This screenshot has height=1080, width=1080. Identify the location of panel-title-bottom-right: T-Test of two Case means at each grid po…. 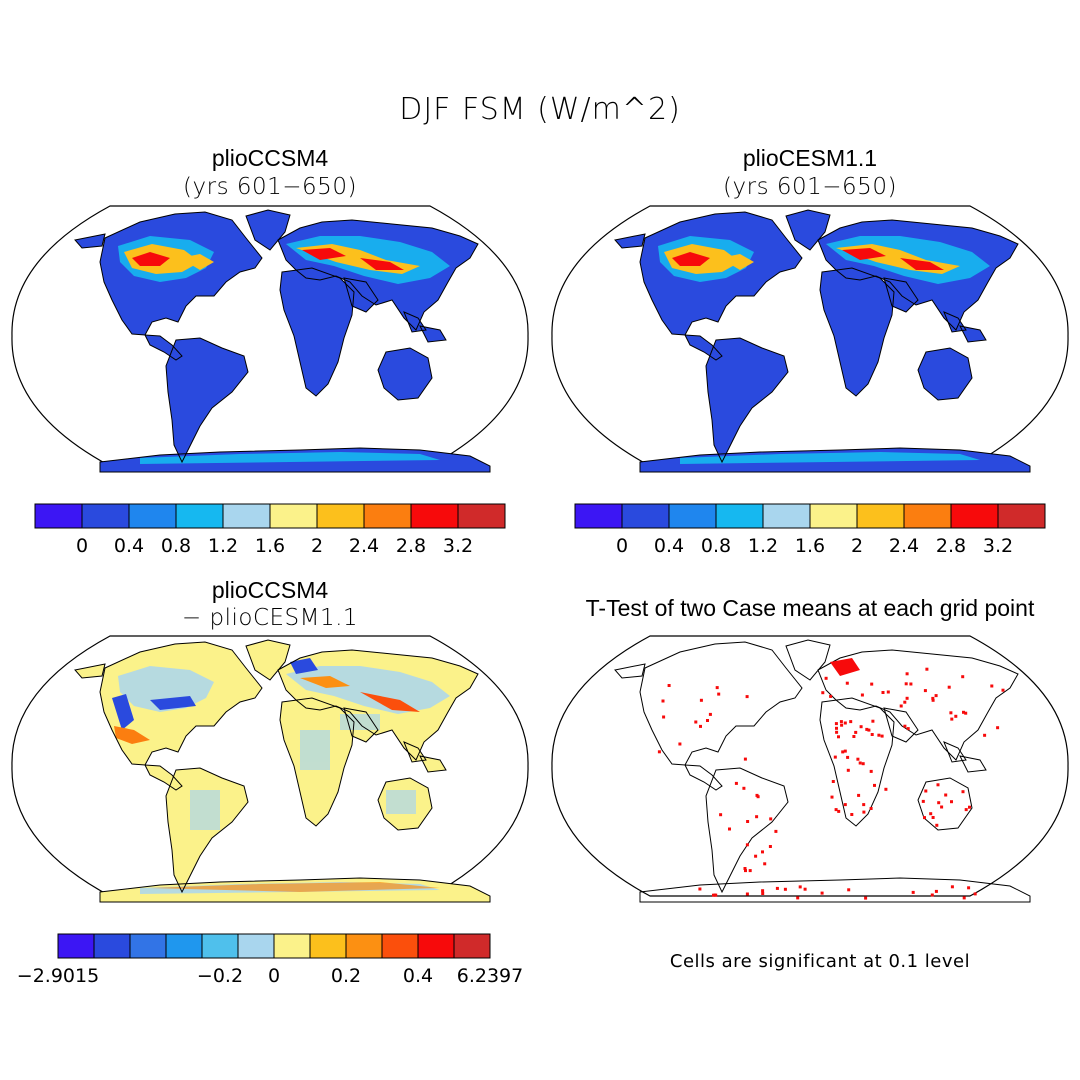
(810, 608).